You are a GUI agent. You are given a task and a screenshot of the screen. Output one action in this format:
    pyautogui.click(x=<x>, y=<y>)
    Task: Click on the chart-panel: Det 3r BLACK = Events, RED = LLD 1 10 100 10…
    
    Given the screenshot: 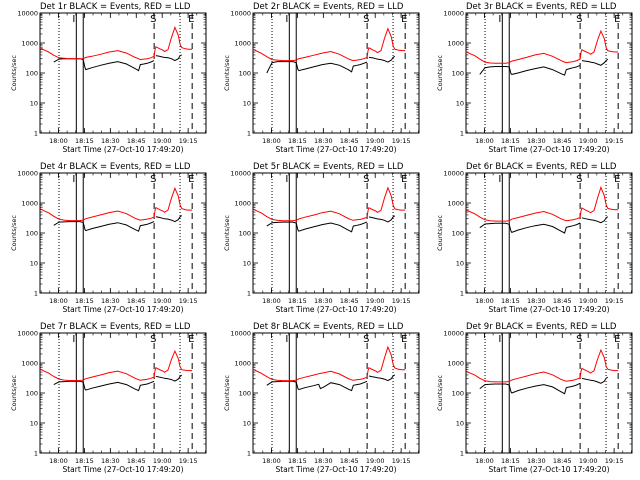 What is the action you would take?
    pyautogui.click(x=534, y=78)
    